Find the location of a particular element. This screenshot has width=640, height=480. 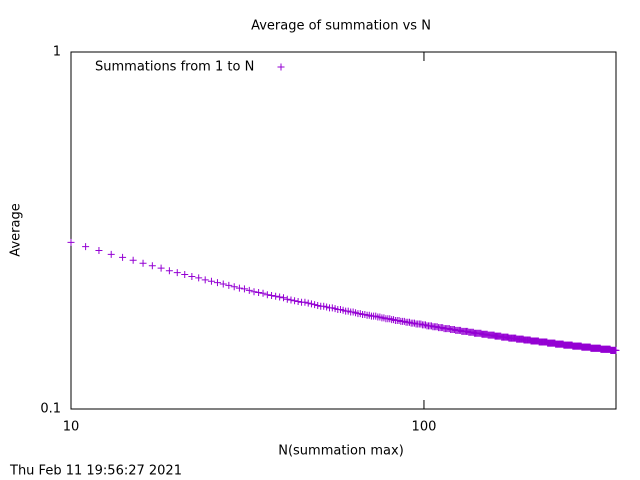

chart-title: Average of summation vs N is located at coordinates (341, 26).